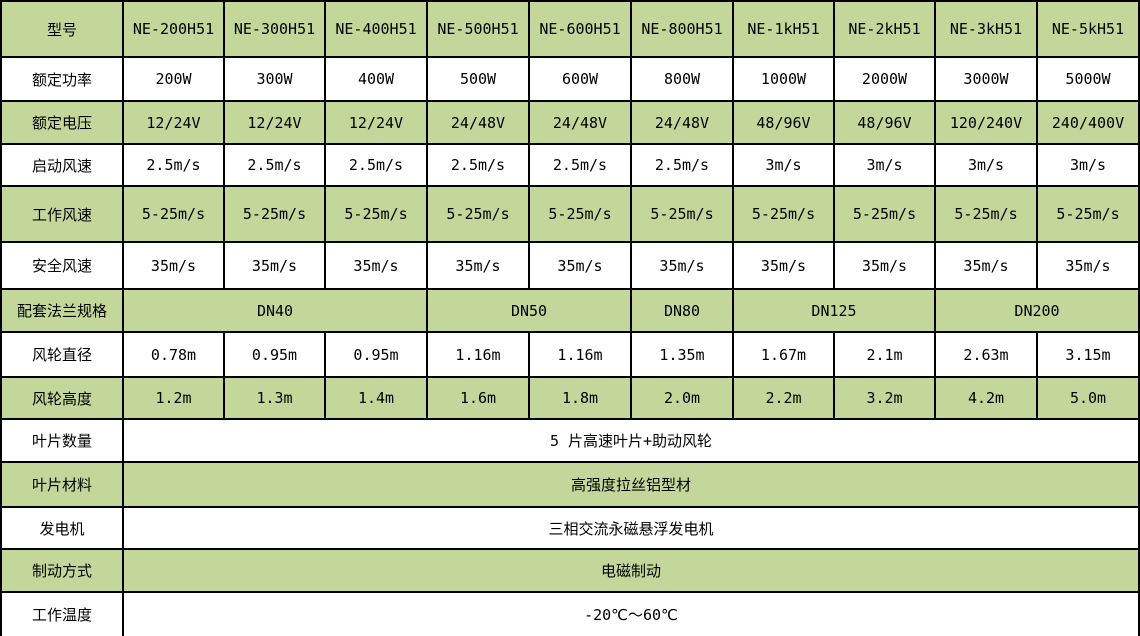 The height and width of the screenshot is (636, 1140). Describe the element at coordinates (1037, 310) in the screenshot. I see `flange-span-cell: DN200` at that location.